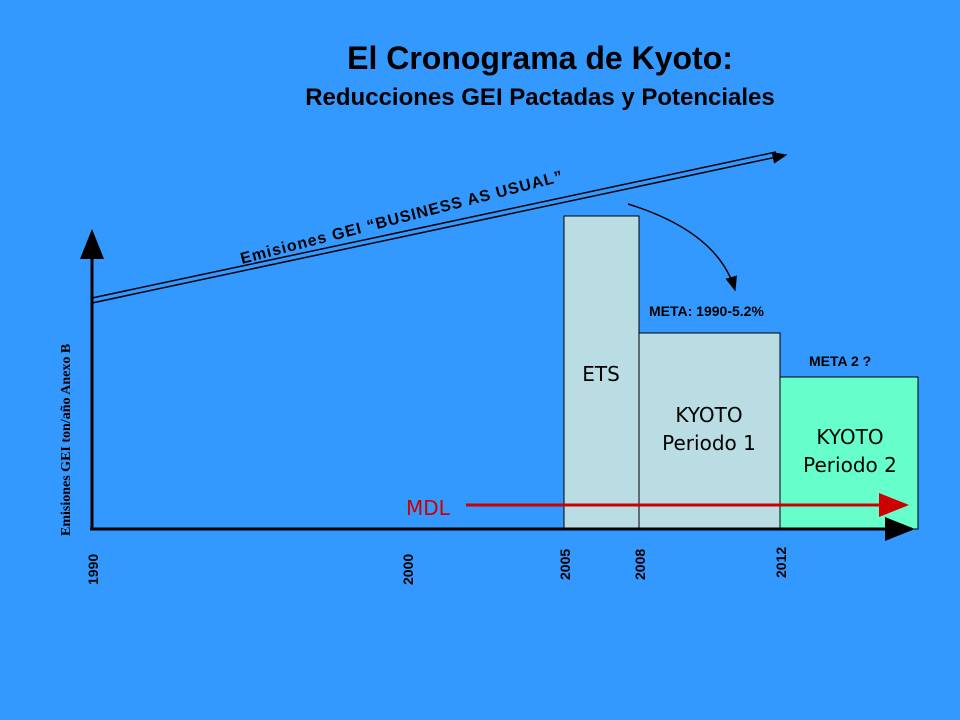 This screenshot has height=720, width=960. What do you see at coordinates (565, 564) in the screenshot?
I see `year-2005: 2005` at bounding box center [565, 564].